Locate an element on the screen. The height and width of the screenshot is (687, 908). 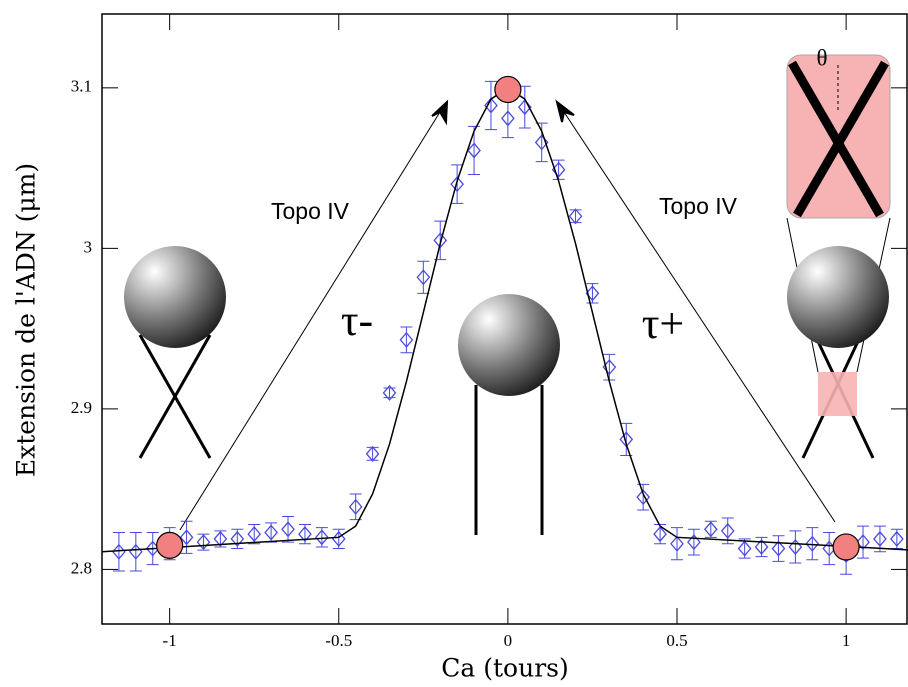
x-tick-label: 1 is located at coordinates (846, 640).